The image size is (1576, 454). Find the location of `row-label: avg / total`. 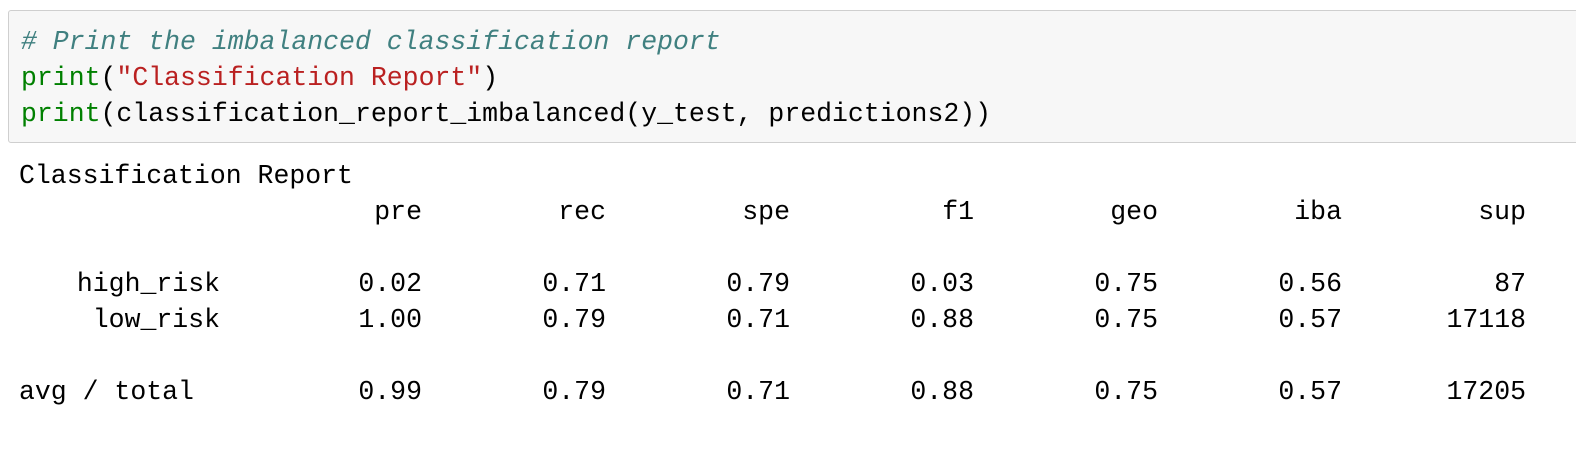

row-label: avg / total is located at coordinates (106, 392).